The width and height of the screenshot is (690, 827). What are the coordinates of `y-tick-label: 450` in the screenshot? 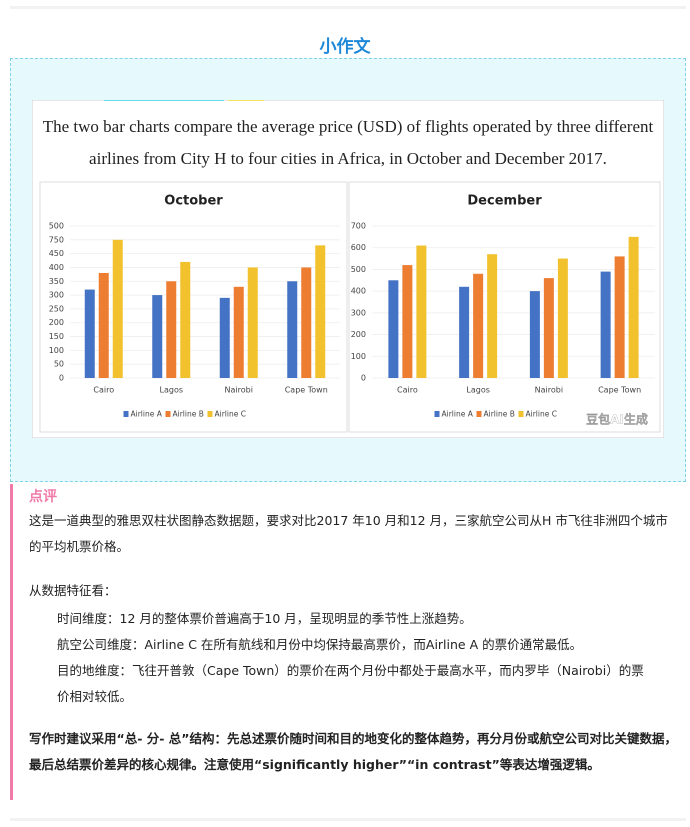 It's located at (56, 253).